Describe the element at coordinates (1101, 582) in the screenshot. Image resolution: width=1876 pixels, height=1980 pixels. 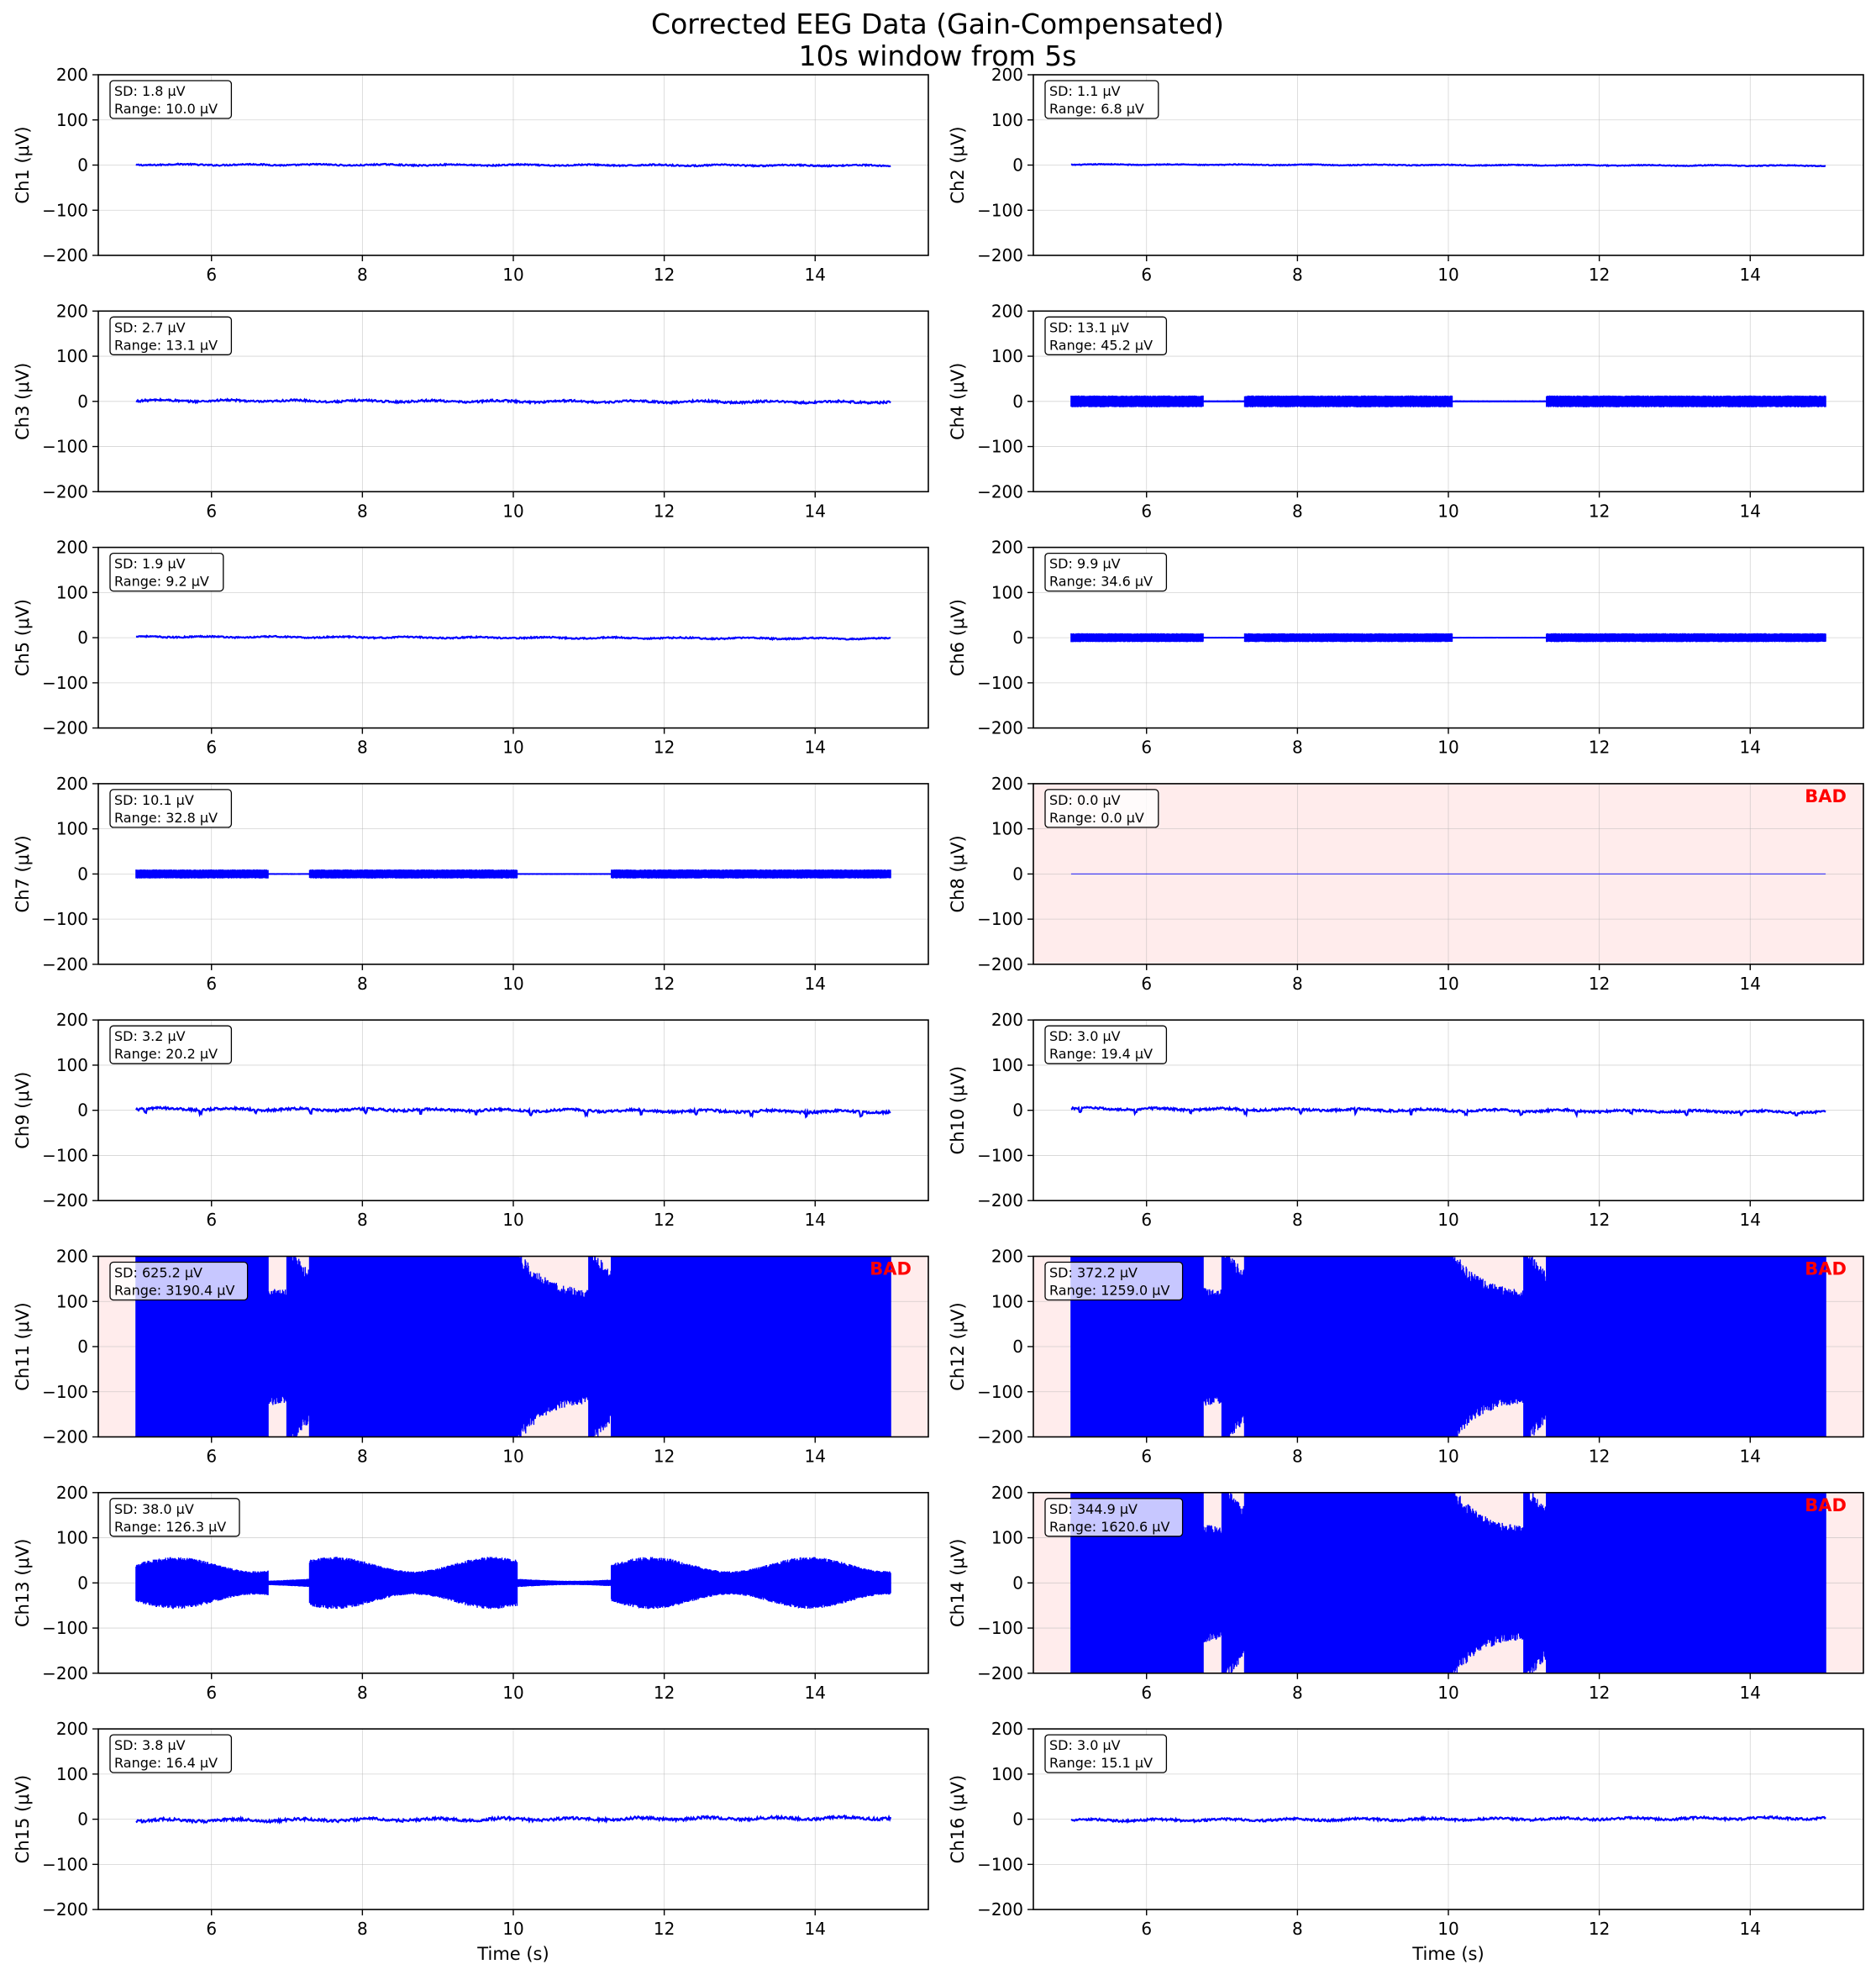
I see `range-label: Range: 34.6 μV` at that location.